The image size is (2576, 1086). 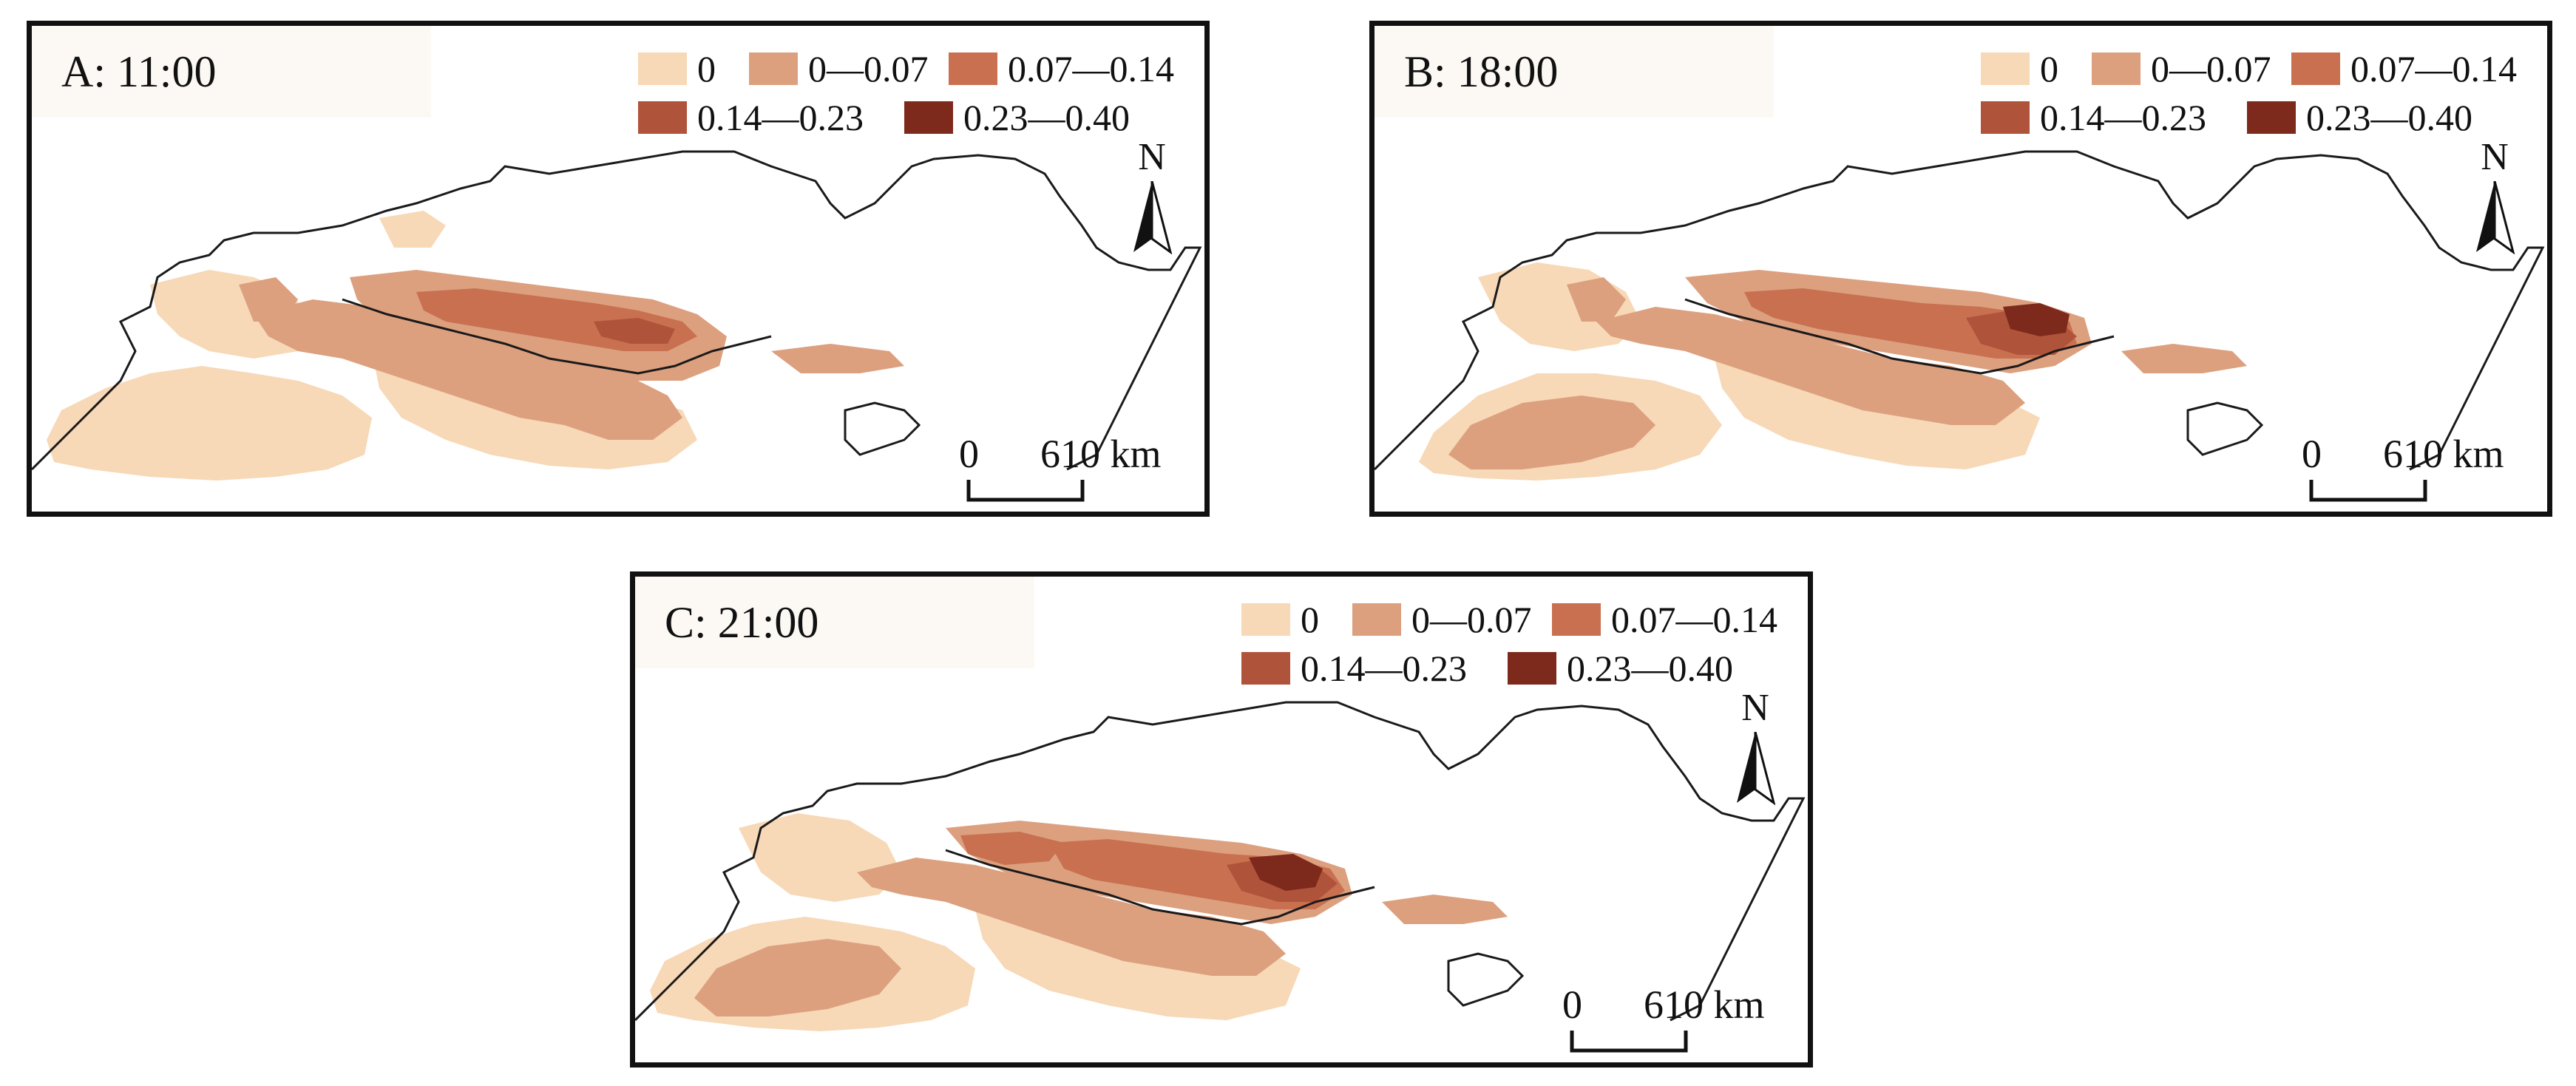 I want to click on darkest-zone, so click(x=1286, y=872).